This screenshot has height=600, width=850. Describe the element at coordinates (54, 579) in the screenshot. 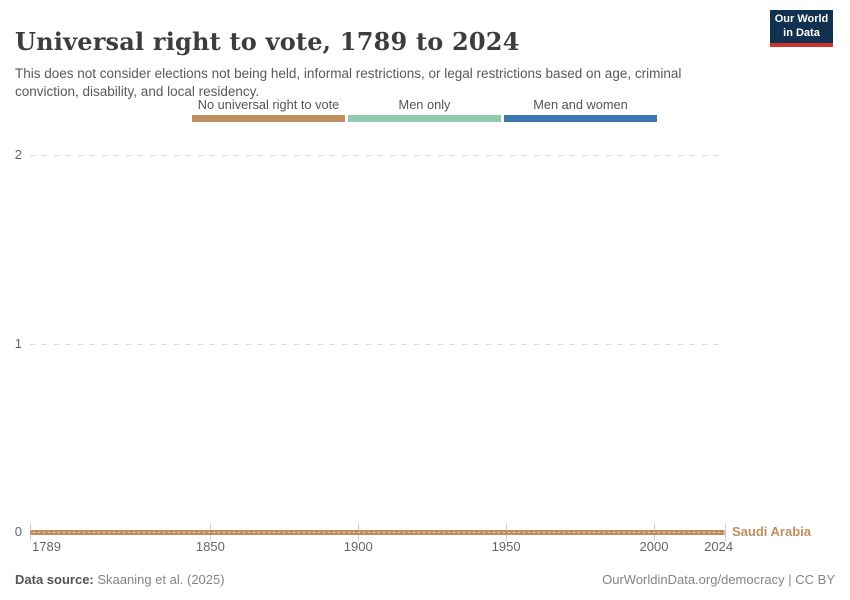

I see `data-source-label: Data source:` at that location.